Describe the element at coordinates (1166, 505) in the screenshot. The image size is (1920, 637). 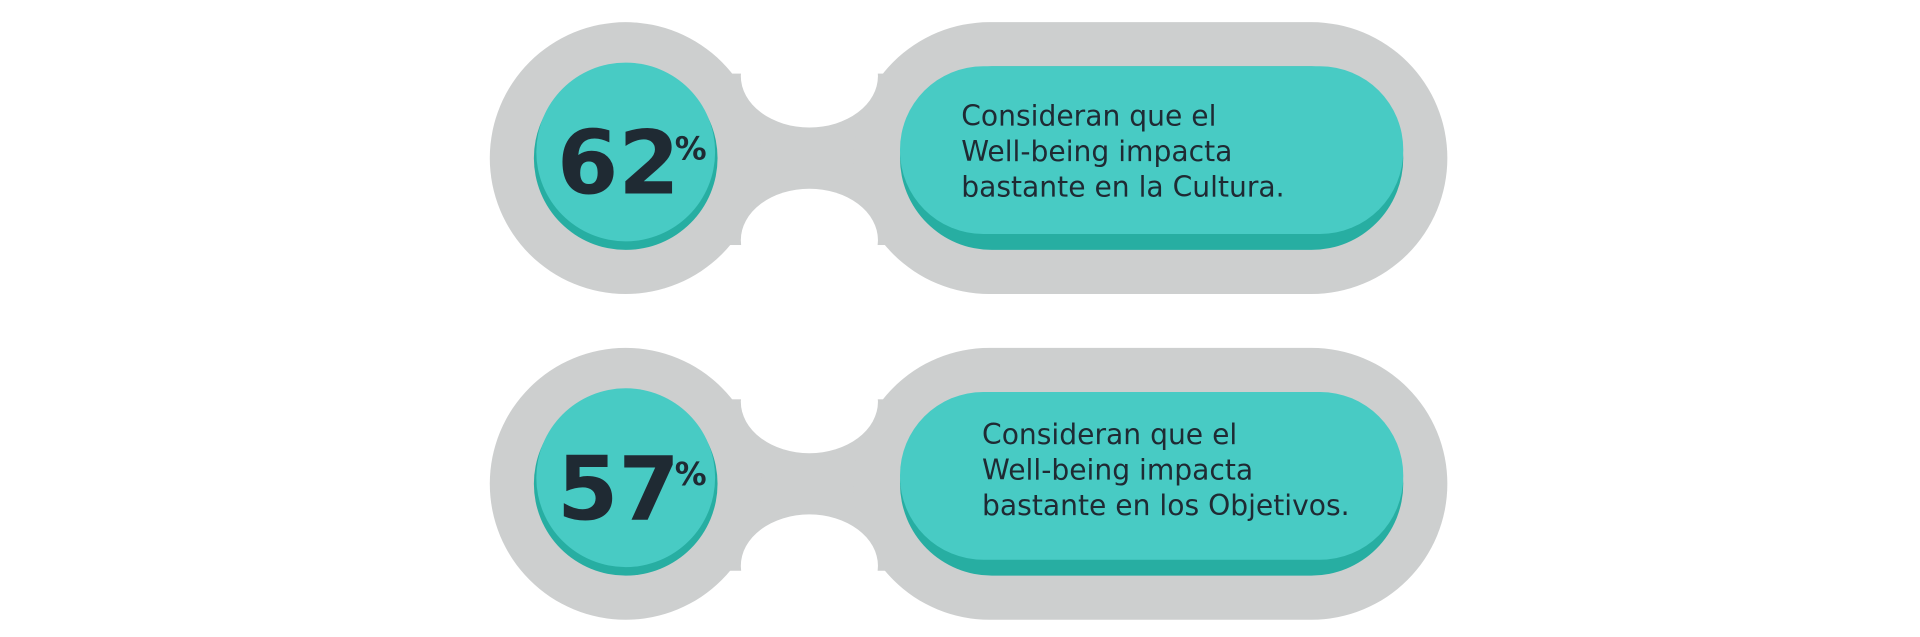
I see `description-line: bastante en los Objetivos.` at that location.